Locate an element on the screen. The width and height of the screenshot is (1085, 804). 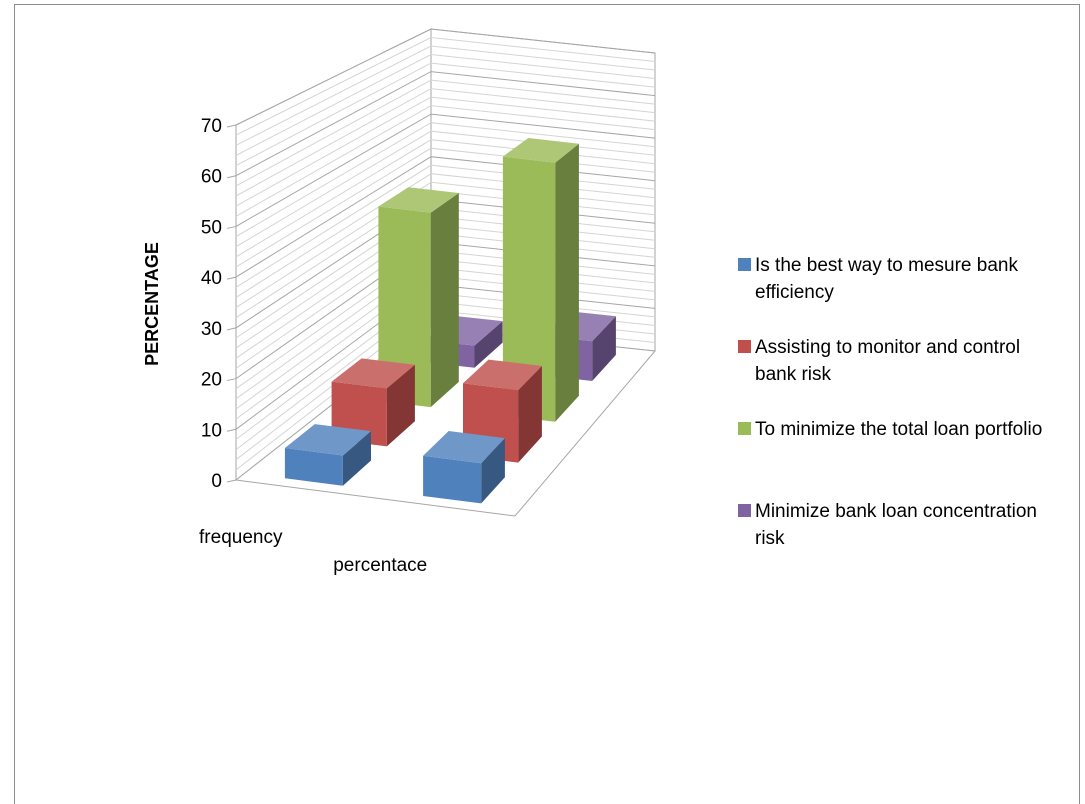
legend-label: To minimize the total loan portfolio is located at coordinates (898, 429).